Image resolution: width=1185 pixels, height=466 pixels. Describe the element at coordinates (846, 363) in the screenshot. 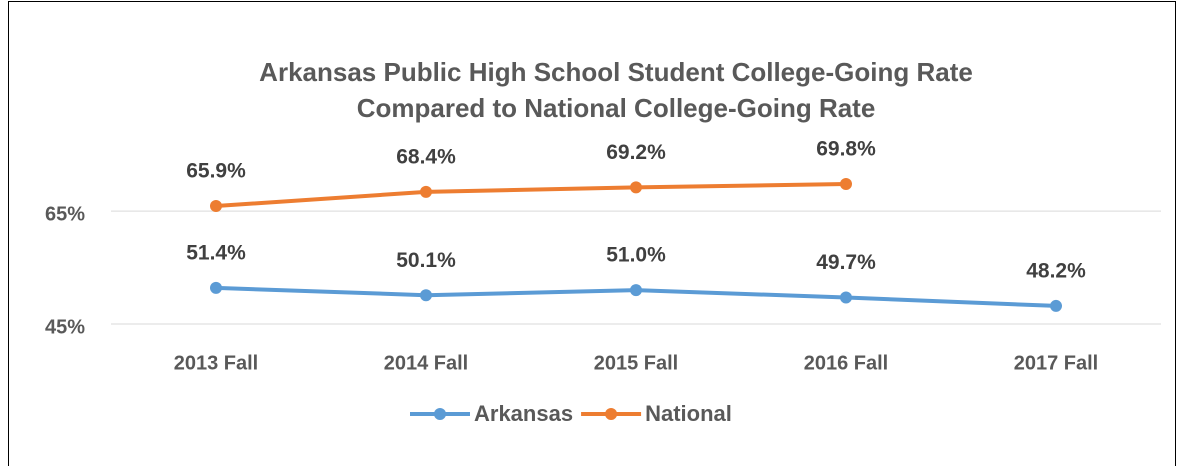

I see `x-tick-label: 2016 Fall` at that location.